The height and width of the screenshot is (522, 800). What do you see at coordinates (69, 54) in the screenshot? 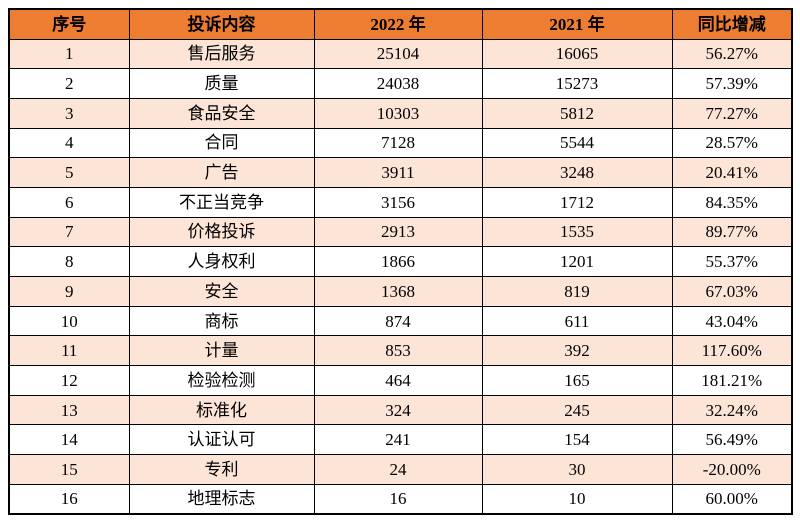
I see `cell-no: 1` at bounding box center [69, 54].